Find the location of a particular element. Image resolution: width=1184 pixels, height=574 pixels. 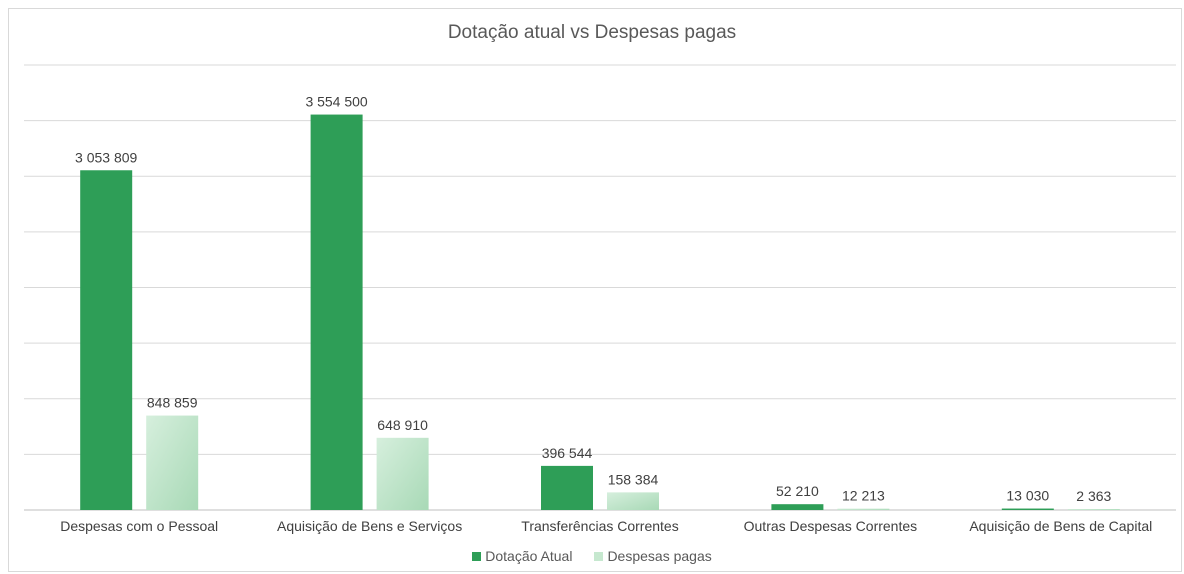

data-label: 396 544 is located at coordinates (567, 453).